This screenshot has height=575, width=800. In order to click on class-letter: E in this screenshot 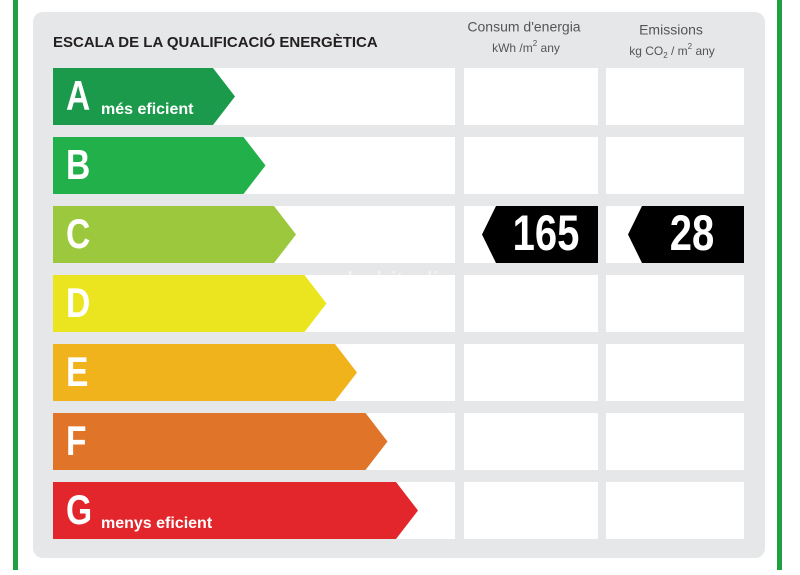, I will do `click(77, 373)`.